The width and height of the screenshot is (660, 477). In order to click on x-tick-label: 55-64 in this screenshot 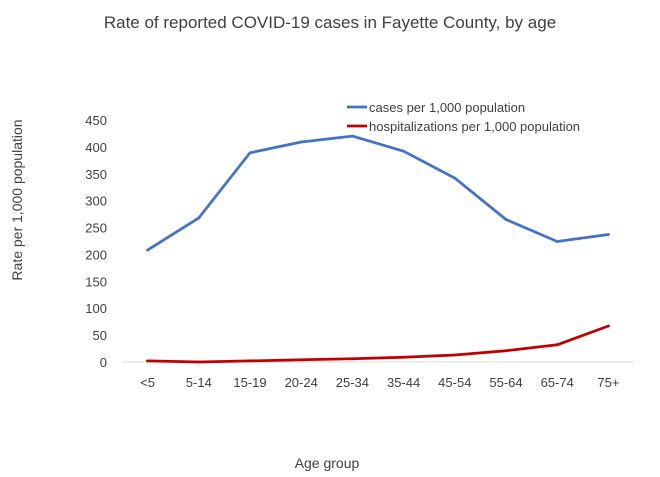, I will do `click(505, 382)`.